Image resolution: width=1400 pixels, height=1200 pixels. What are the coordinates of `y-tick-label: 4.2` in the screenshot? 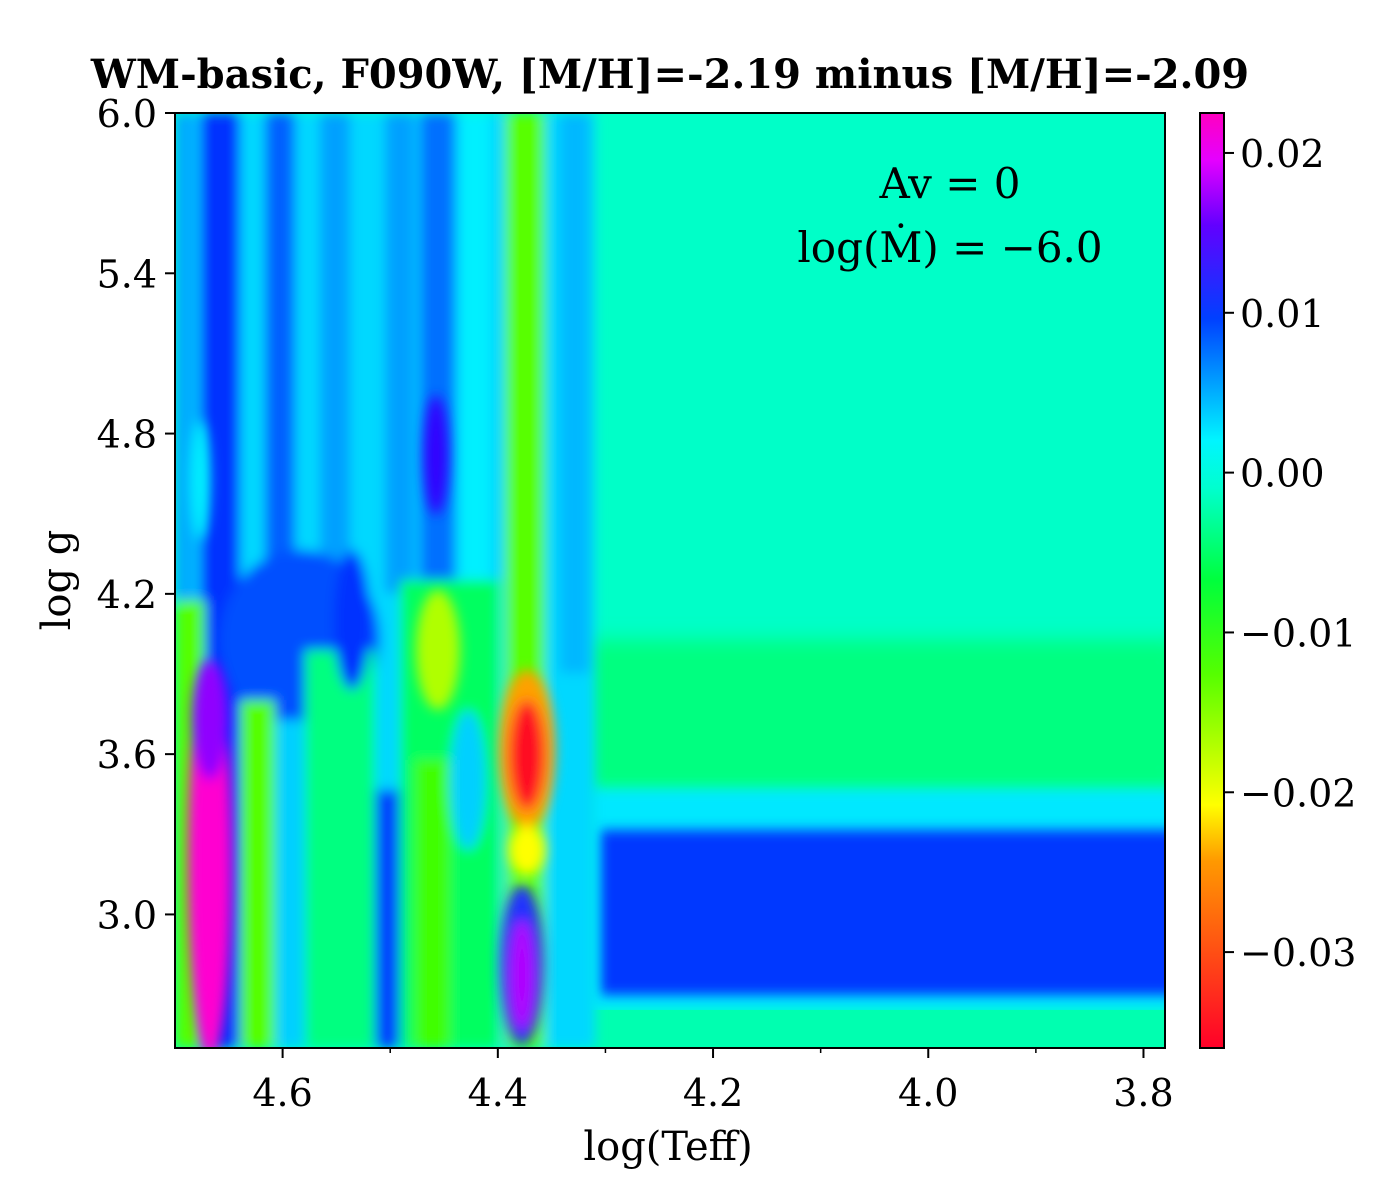 It's located at (127, 595).